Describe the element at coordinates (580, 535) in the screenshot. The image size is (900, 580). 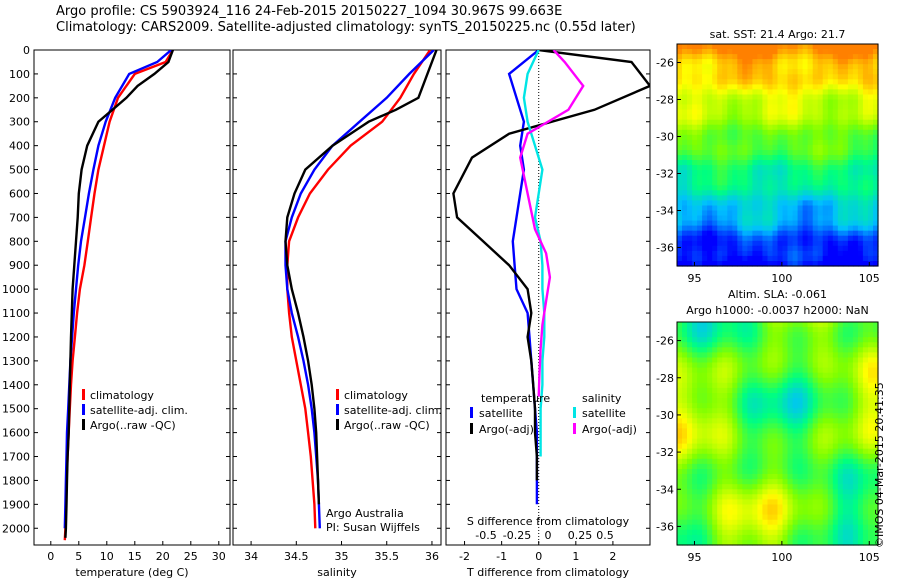
I see `secondary-x-tick-label: 0.25` at that location.